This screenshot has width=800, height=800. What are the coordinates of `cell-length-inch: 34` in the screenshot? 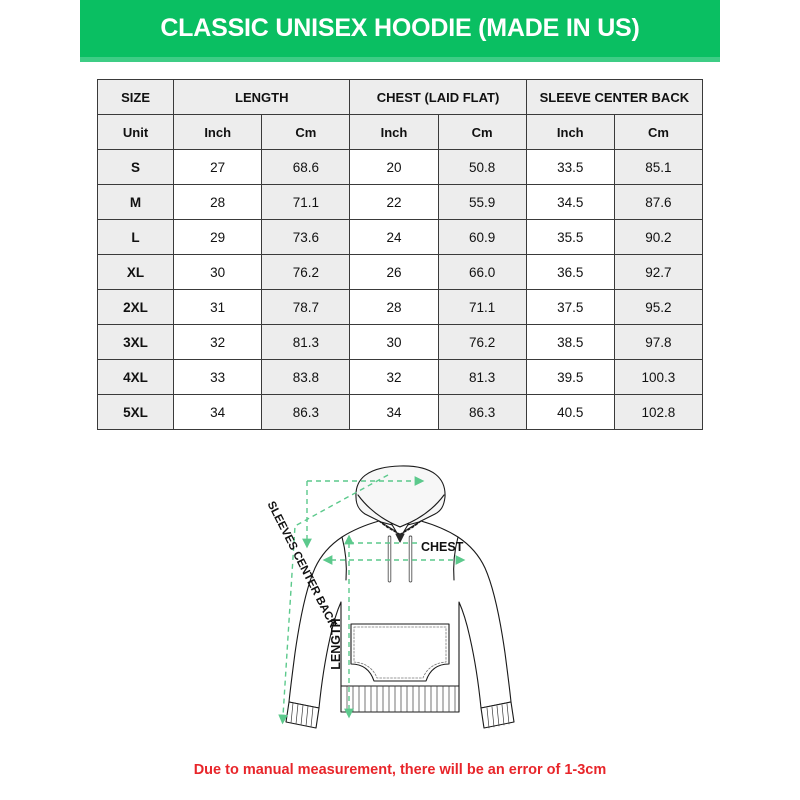 It's located at (218, 412).